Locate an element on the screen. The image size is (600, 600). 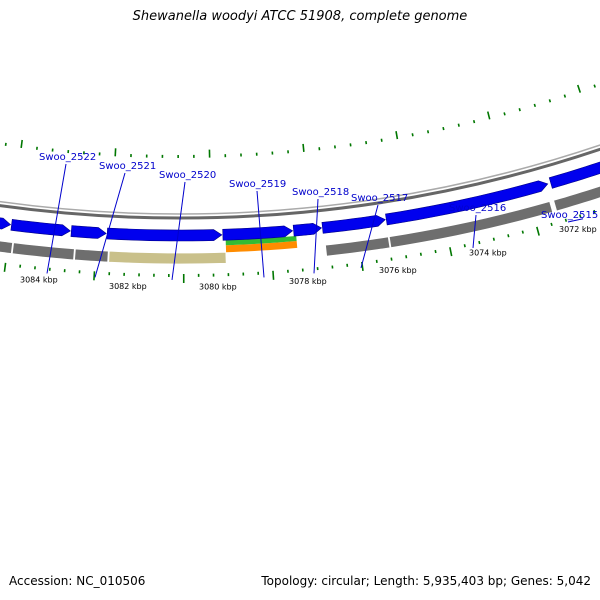
reverse-strand-track is located at coordinates (300, 225).